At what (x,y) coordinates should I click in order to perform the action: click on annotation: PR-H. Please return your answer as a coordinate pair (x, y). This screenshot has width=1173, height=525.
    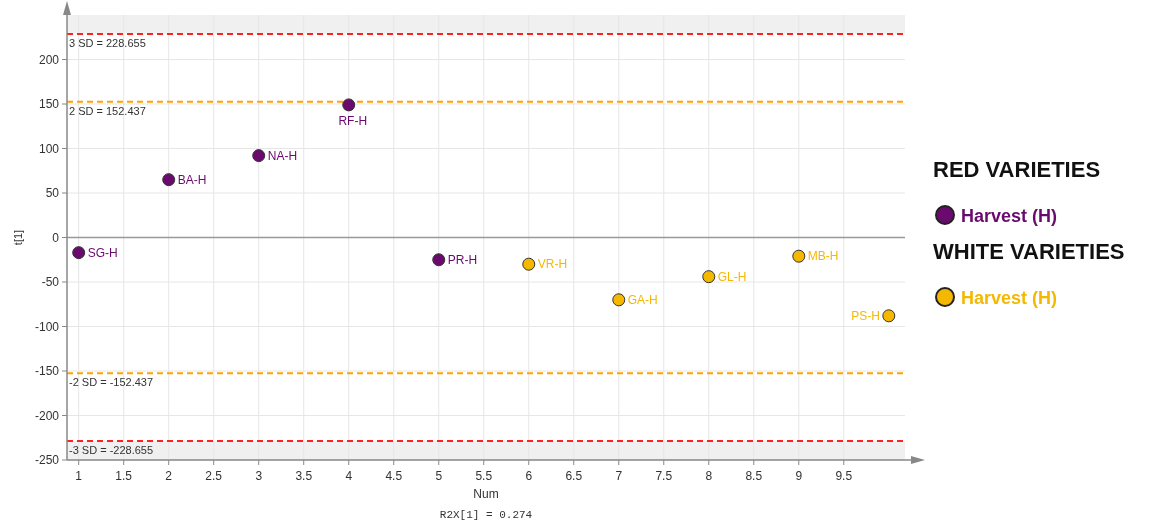
    Looking at the image, I should click on (462, 259).